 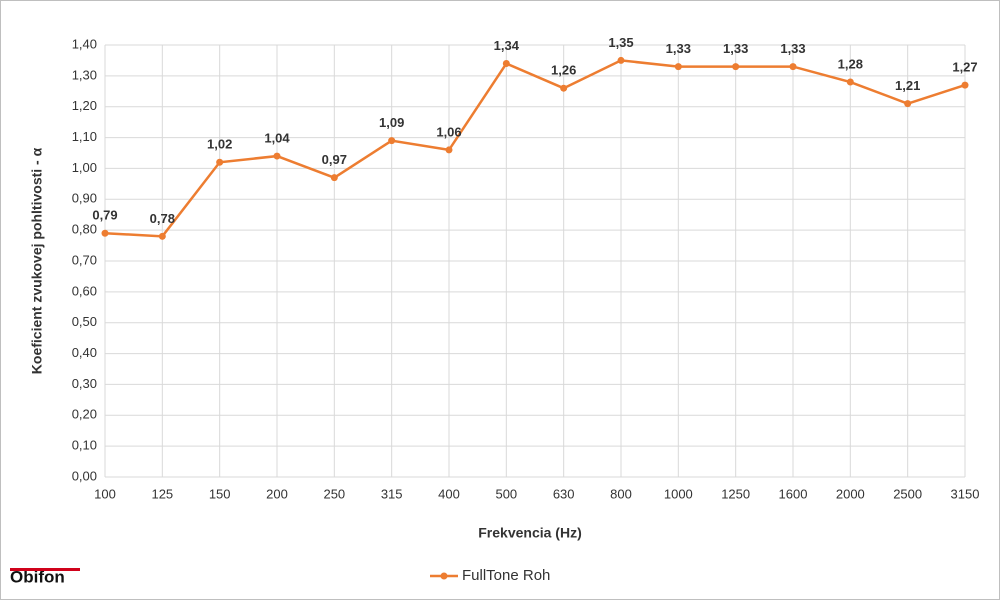 I want to click on x-tick-label: 630, so click(x=564, y=493).